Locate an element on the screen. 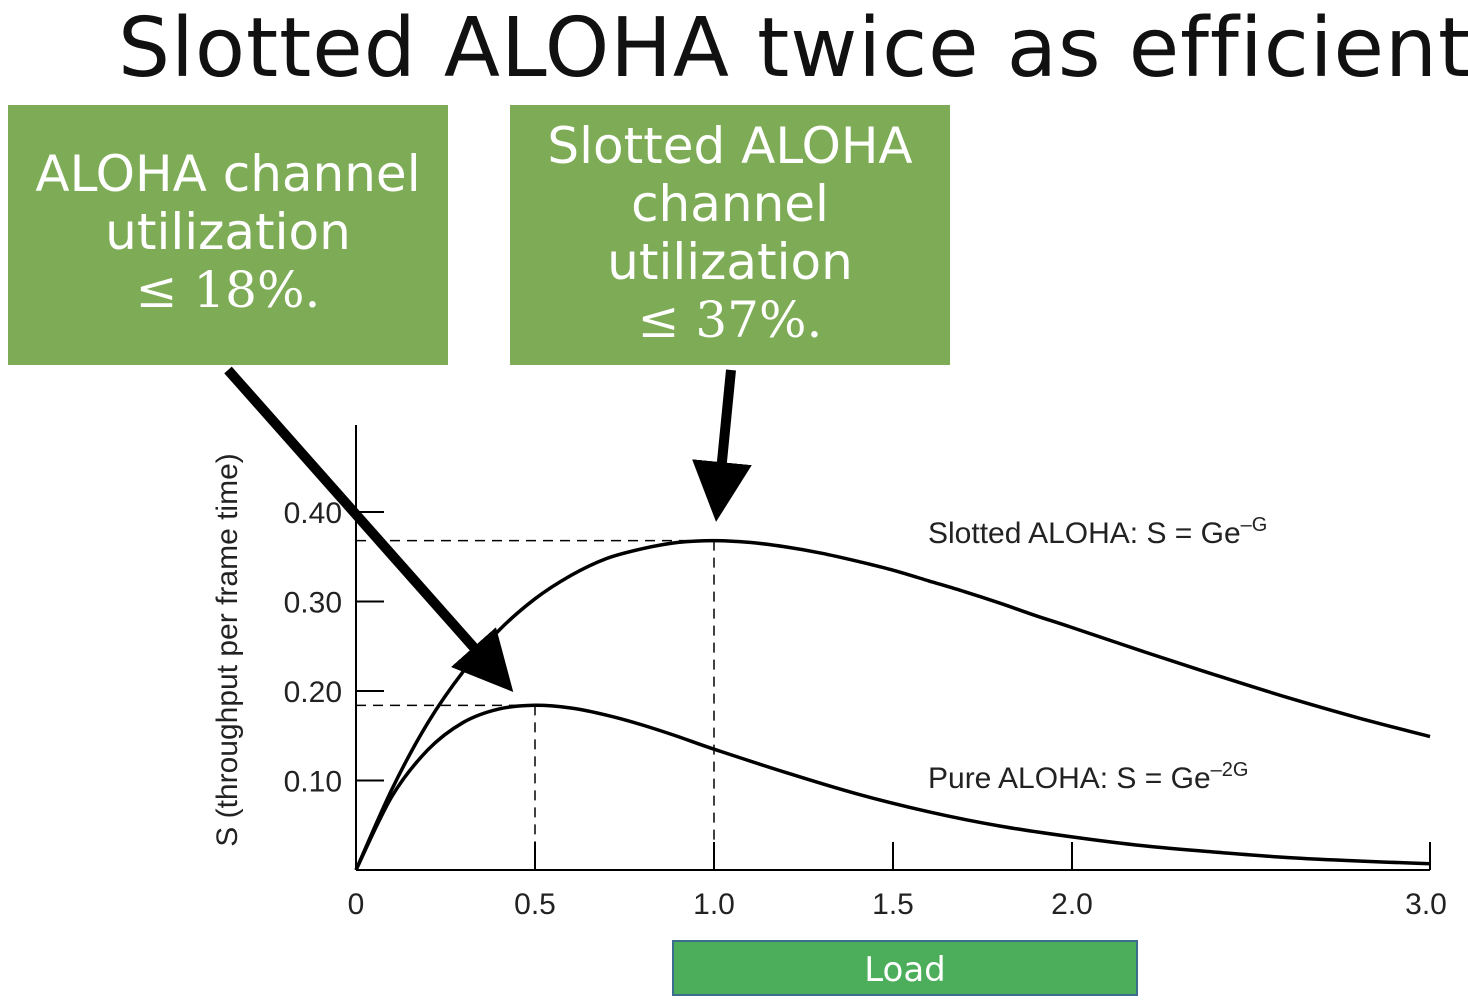  x-tick-label: 1.5 is located at coordinates (893, 904).